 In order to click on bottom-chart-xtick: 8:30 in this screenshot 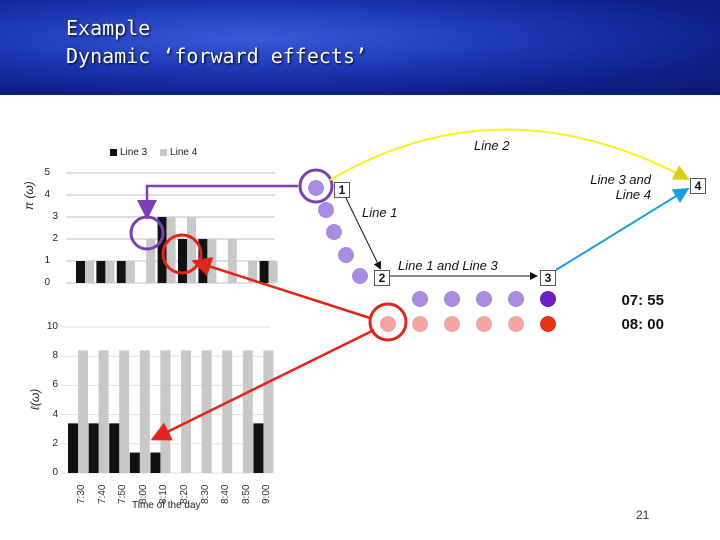, I will do `click(205, 494)`.